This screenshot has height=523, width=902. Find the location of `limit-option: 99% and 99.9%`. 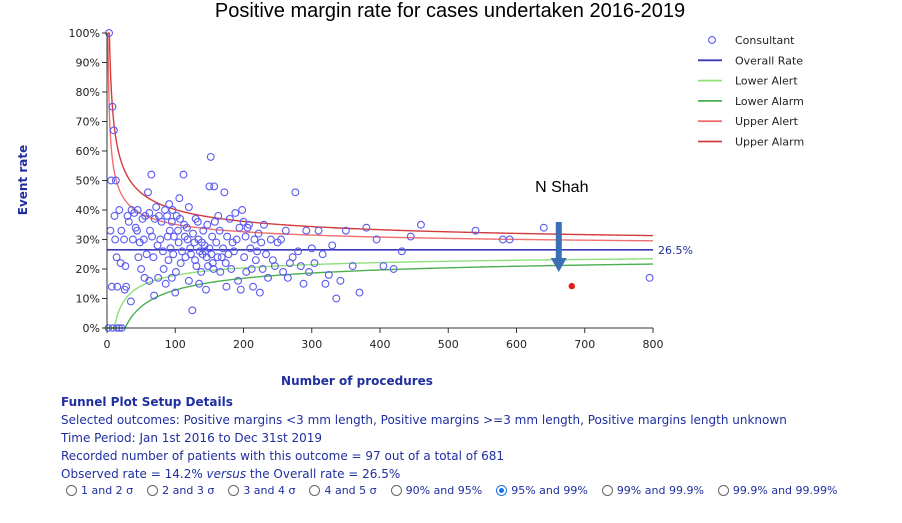

limit-option: 99% and 99.9% is located at coordinates (652, 490).